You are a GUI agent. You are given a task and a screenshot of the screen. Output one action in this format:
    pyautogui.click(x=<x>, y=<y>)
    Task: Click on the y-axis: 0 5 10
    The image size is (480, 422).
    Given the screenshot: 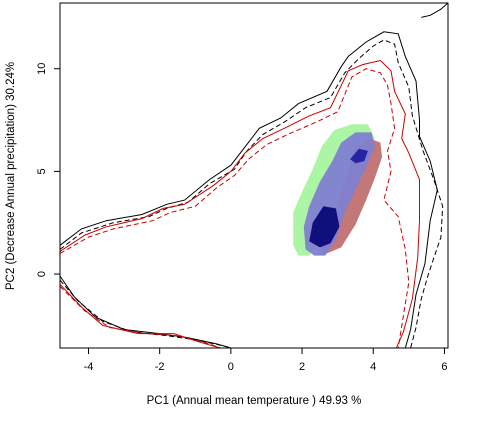 What is the action you would take?
    pyautogui.click(x=48, y=170)
    